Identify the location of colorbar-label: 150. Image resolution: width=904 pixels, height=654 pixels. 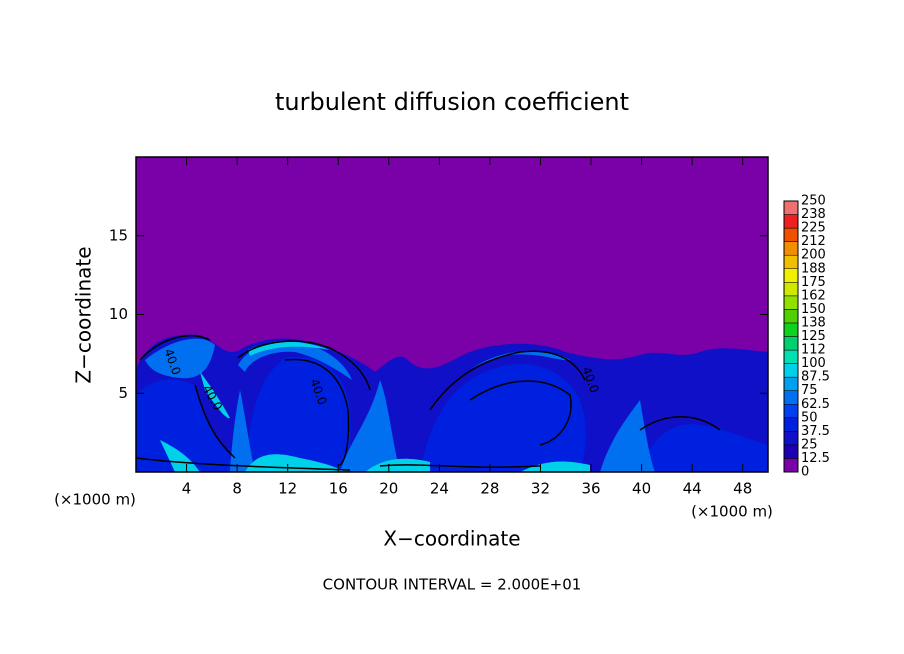
(813, 309).